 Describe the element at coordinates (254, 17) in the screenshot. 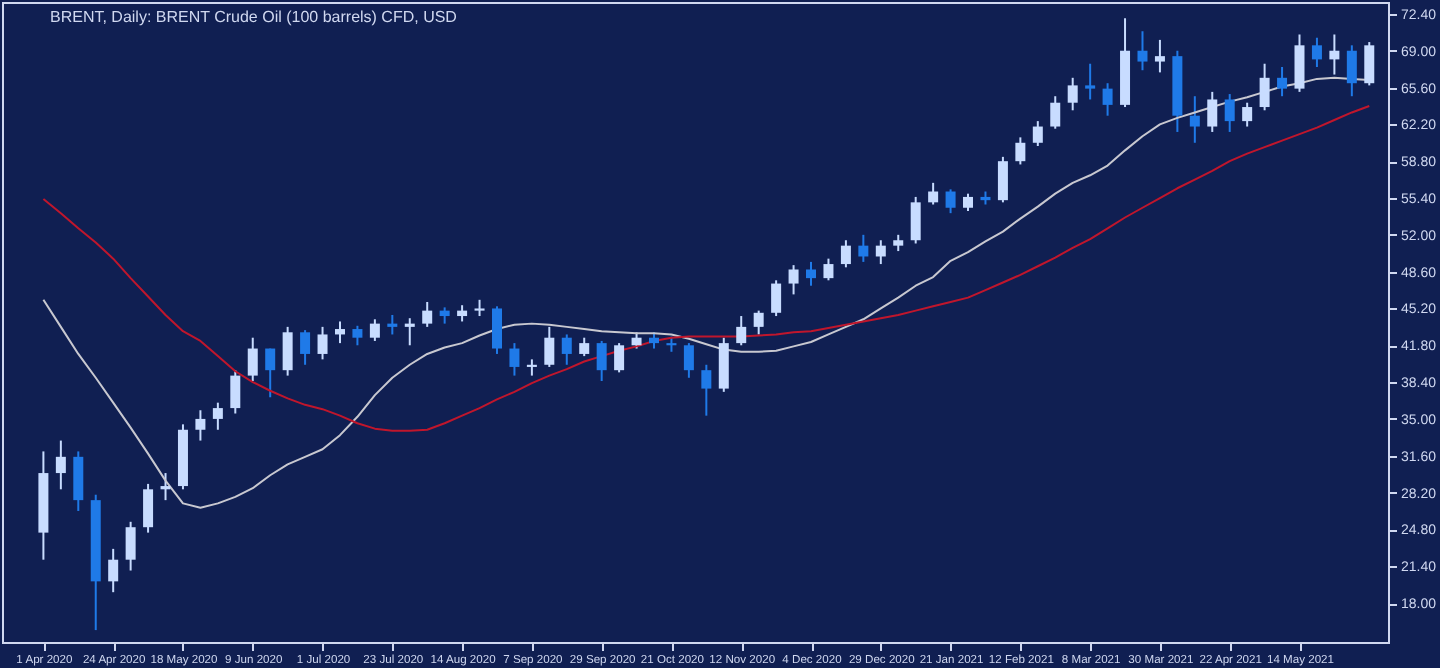

I see `chart-title: BRENT, Daily: BRENT Crude Oil (100 barrels) CFD, USD` at that location.